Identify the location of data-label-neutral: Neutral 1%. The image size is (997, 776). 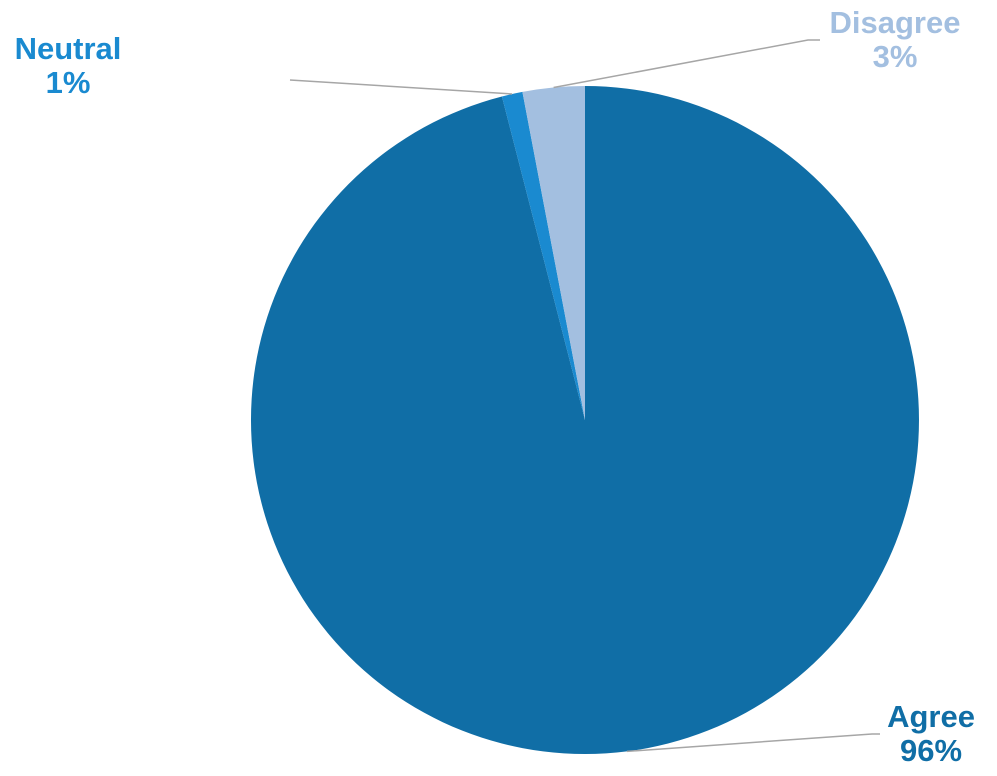
(68, 66).